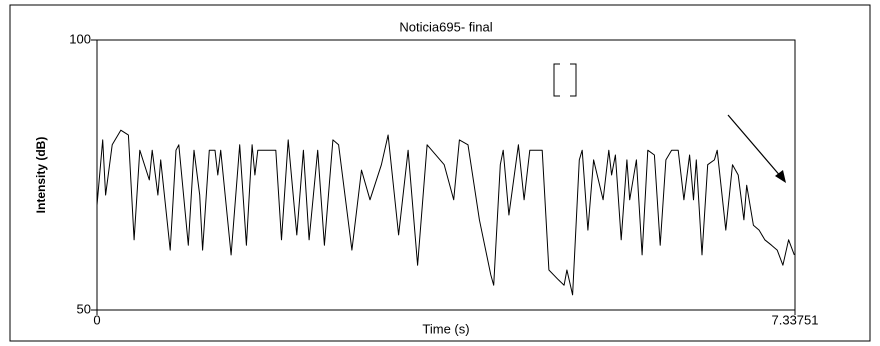  Describe the element at coordinates (445, 26) in the screenshot. I see `chart-title: Noticia695- final` at that location.